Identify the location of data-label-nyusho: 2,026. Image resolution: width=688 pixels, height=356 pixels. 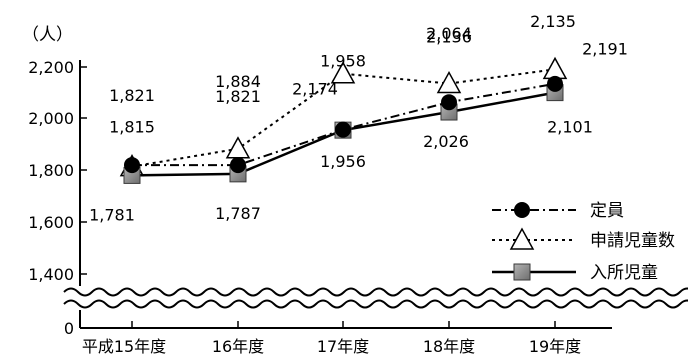
(446, 141).